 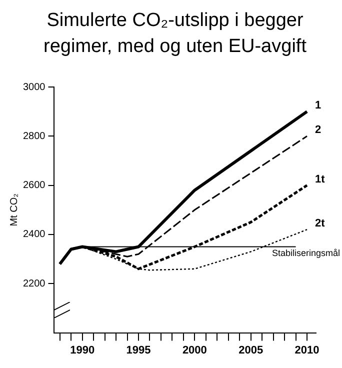 What do you see at coordinates (34, 234) in the screenshot?
I see `y-tick-label: 2400` at bounding box center [34, 234].